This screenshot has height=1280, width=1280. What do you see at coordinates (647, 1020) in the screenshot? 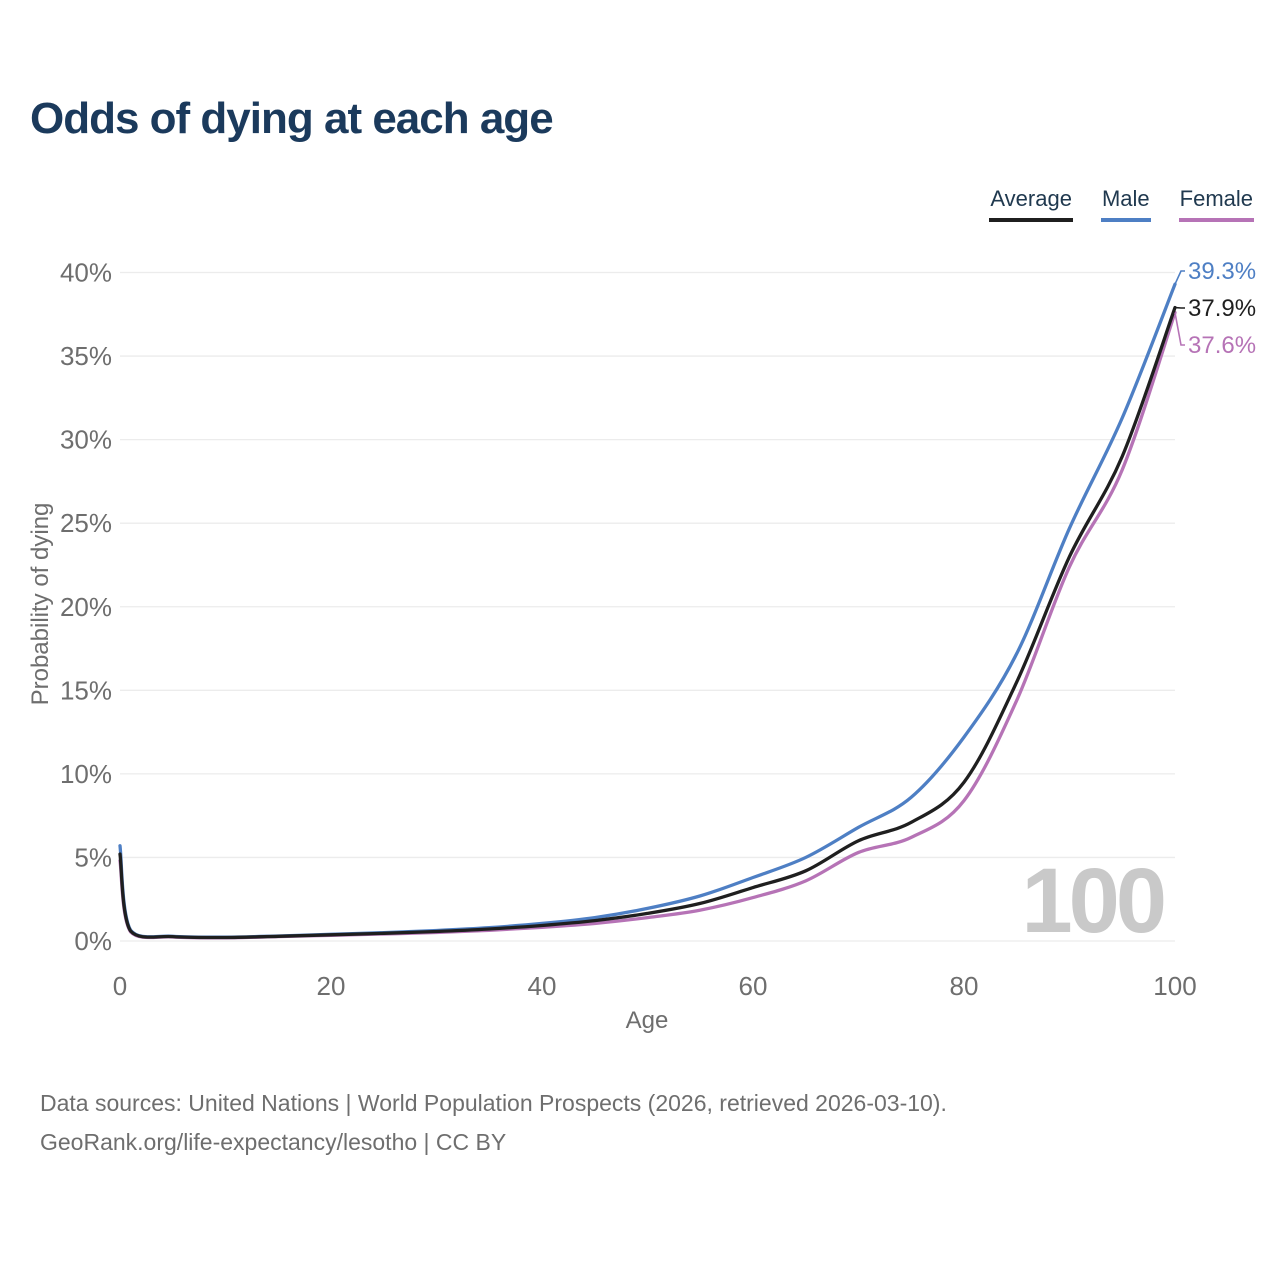
I see `x-axis-title: Age` at bounding box center [647, 1020].